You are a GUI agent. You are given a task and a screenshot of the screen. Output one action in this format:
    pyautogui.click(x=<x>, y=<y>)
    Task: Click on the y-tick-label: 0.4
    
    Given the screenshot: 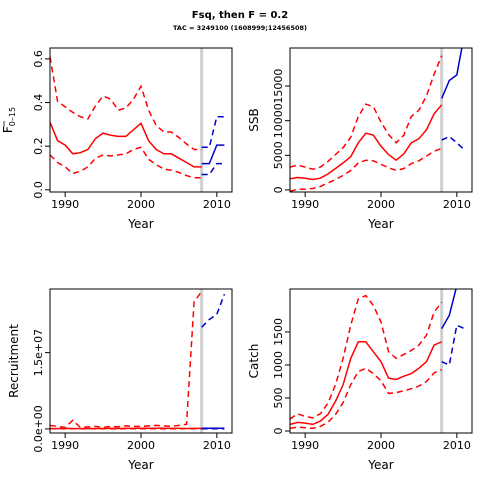 What is the action you would take?
    pyautogui.click(x=38, y=103)
    